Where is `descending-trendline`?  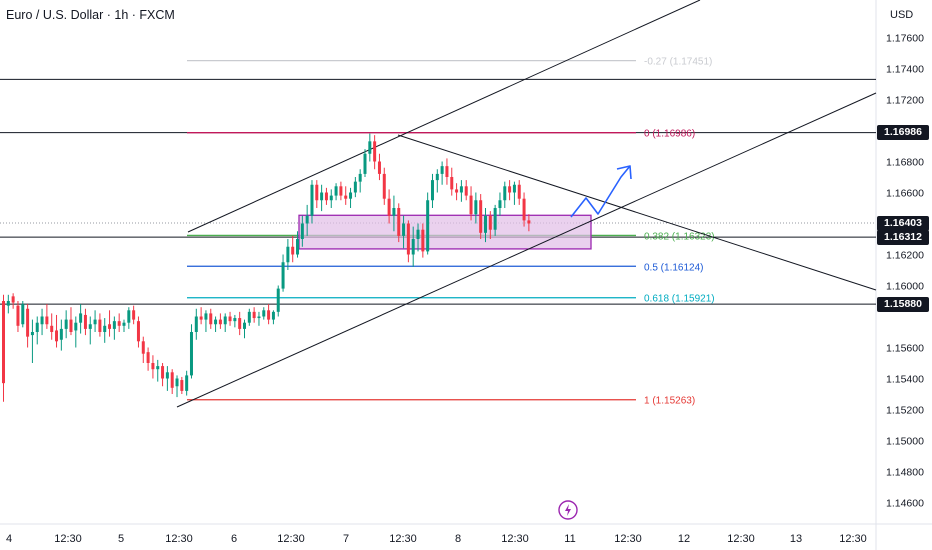
descending-trendline is located at coordinates (637, 212).